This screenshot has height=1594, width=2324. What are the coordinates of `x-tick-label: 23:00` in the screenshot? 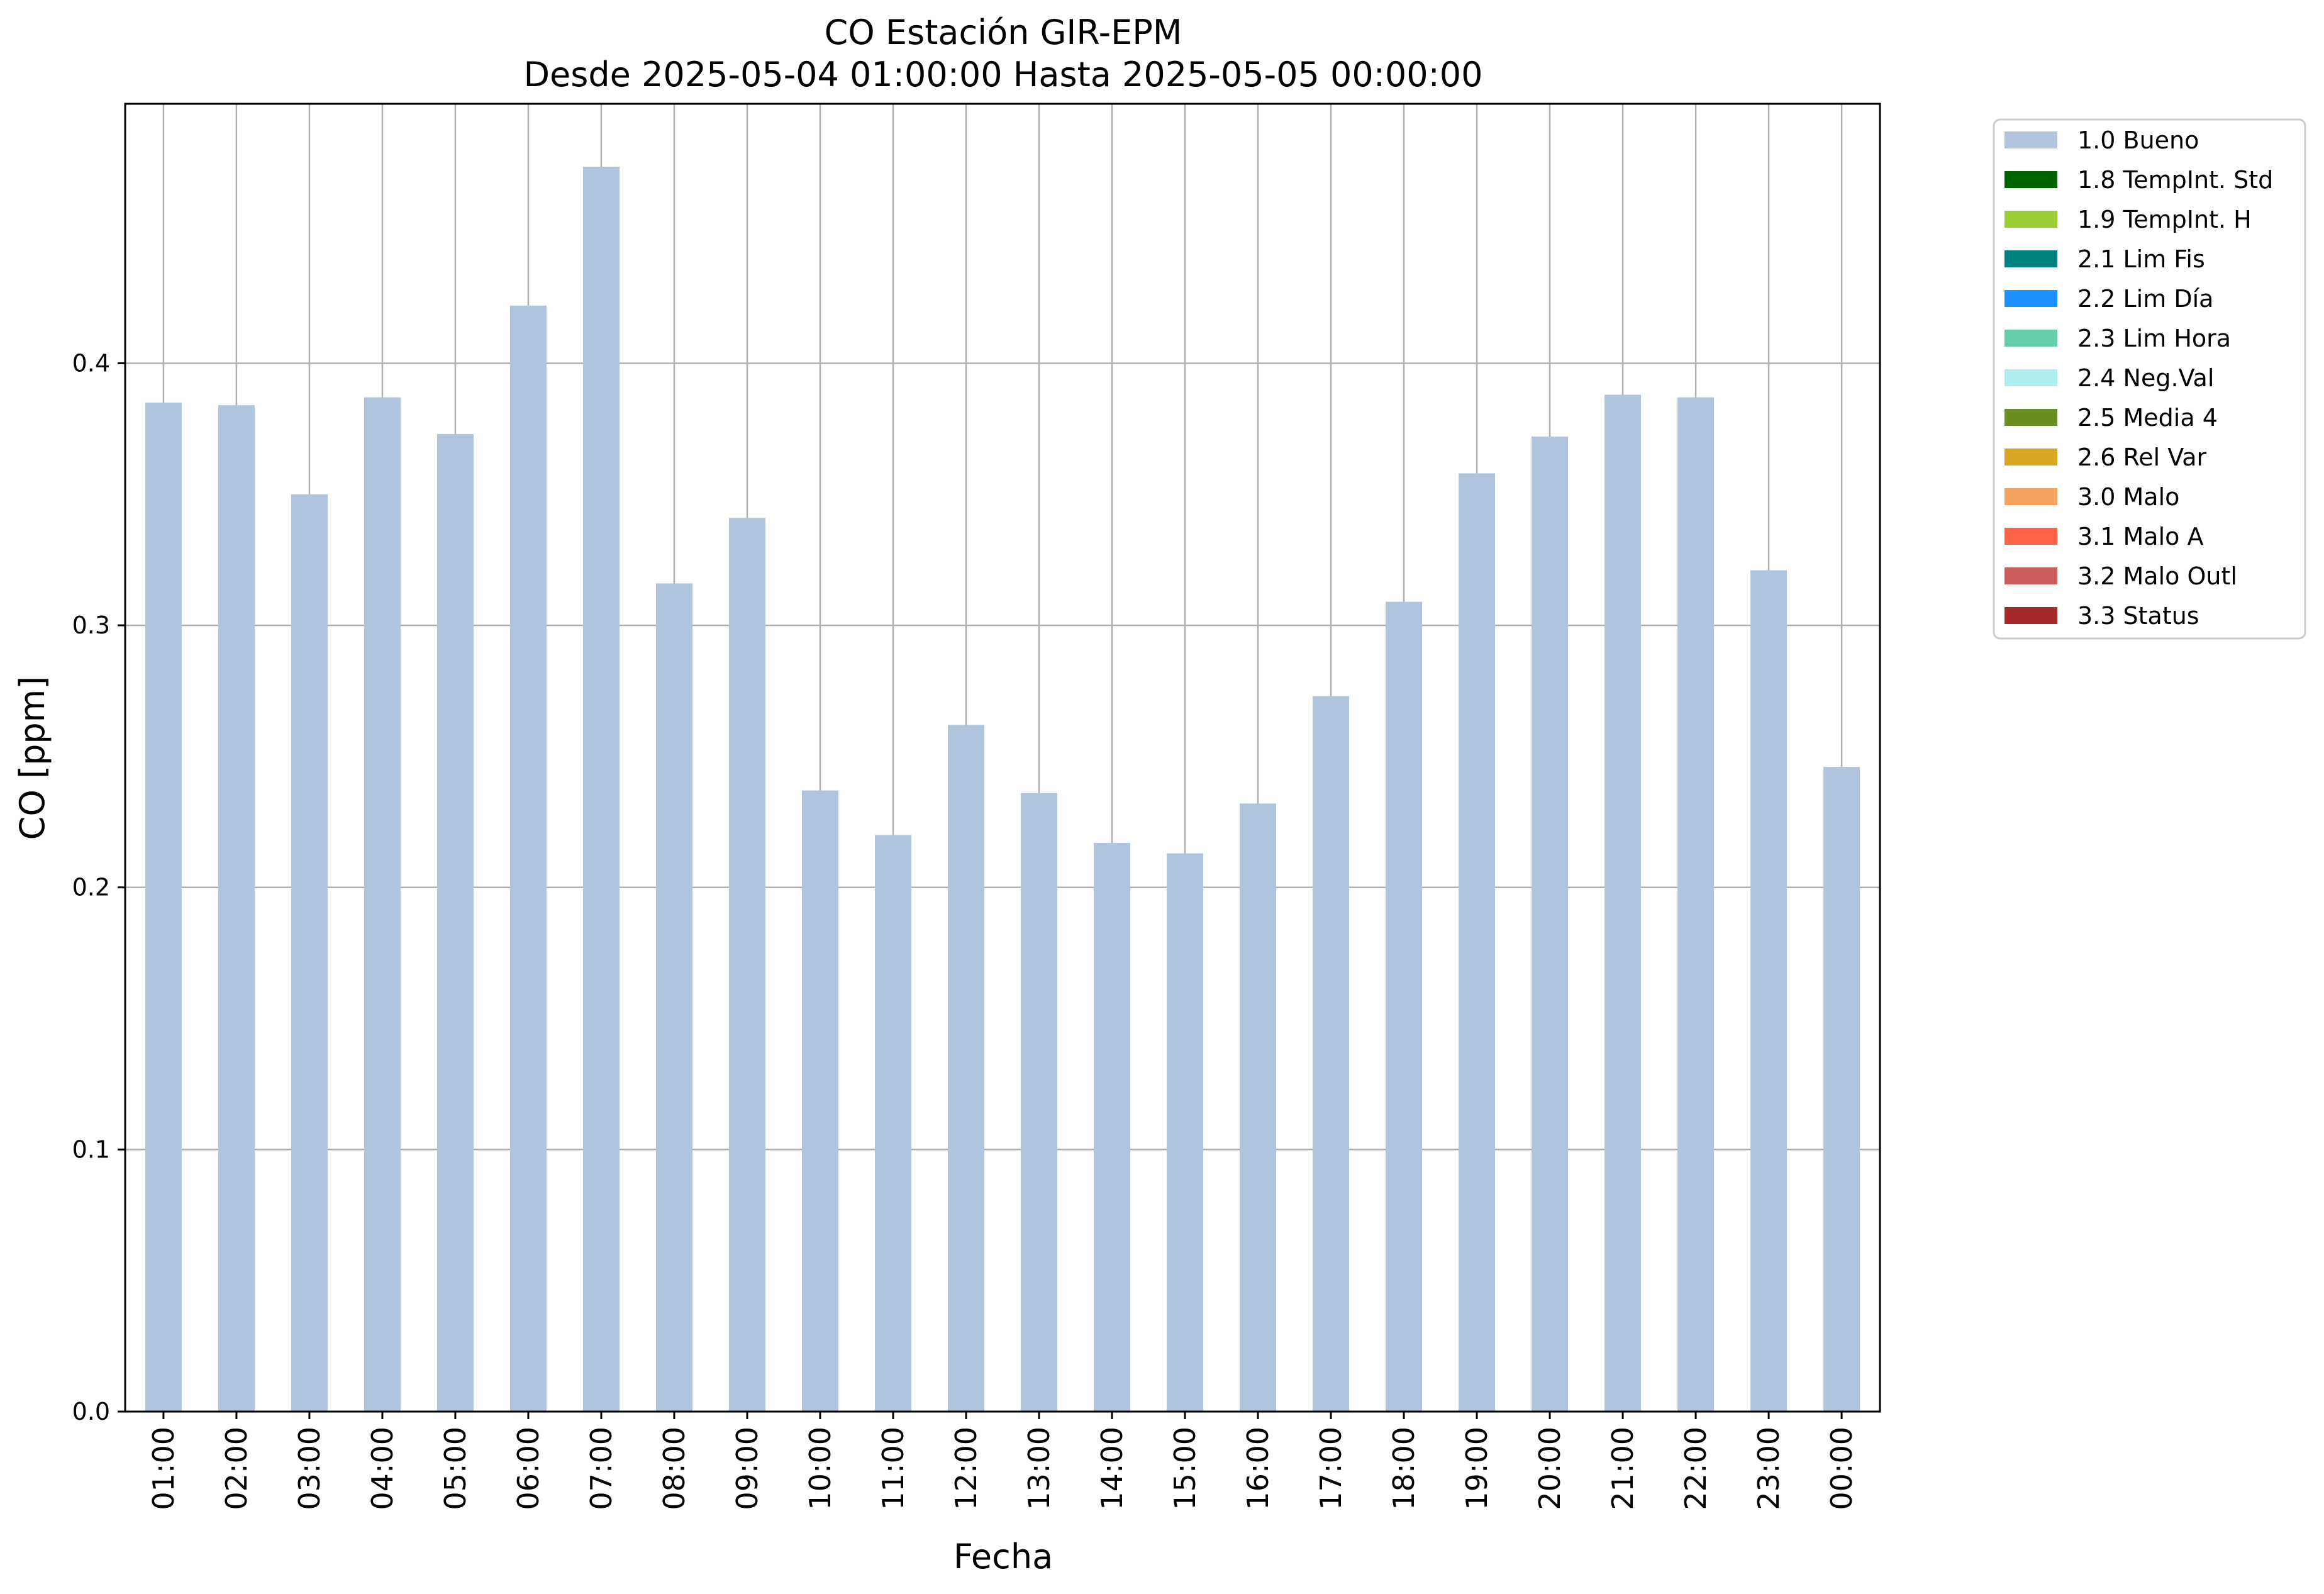 It's located at (1769, 1468).